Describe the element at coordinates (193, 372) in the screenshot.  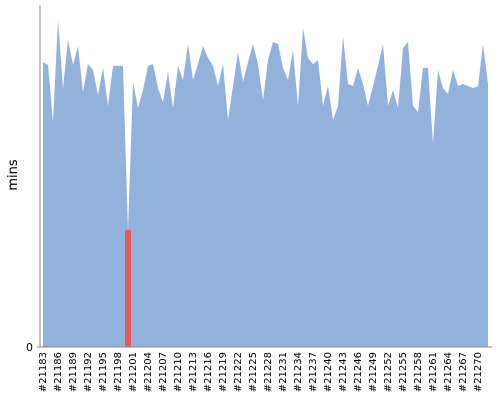
I see `x-tick-label: #21213` at that location.